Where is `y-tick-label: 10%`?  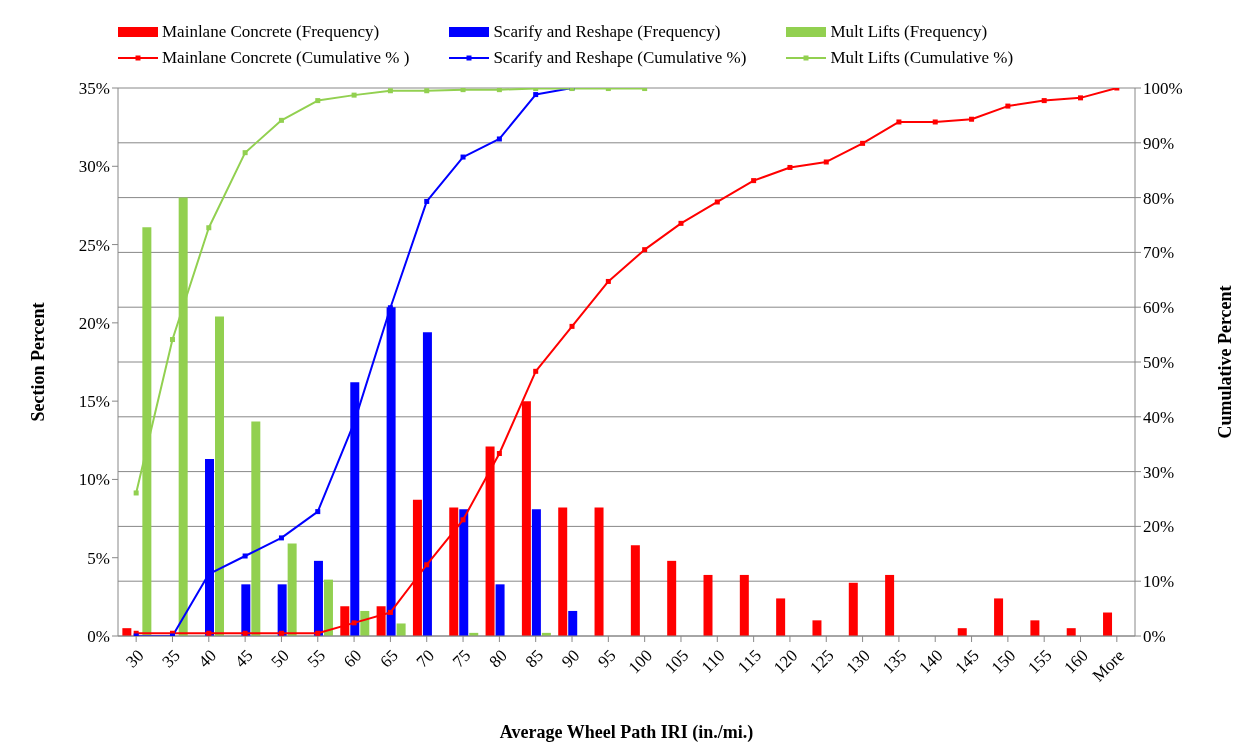 y-tick-label: 10% is located at coordinates (94, 480).